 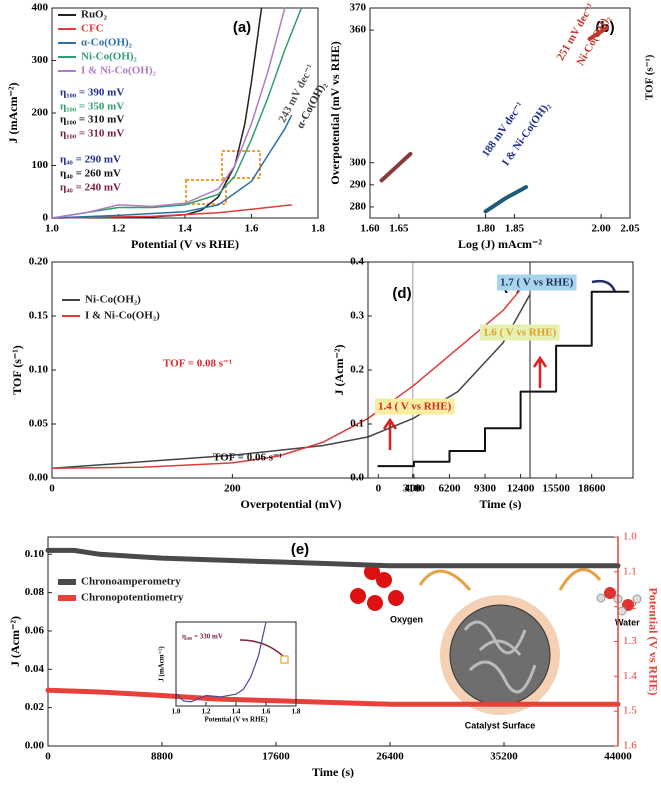 What do you see at coordinates (504, 757) in the screenshot?
I see `x-tick-label: 35200` at bounding box center [504, 757].